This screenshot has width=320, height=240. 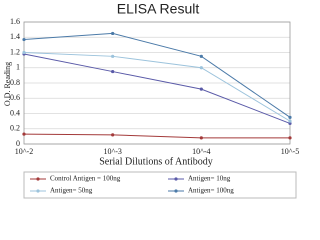 I want to click on y-tick-label: 1, so click(x=18, y=67).